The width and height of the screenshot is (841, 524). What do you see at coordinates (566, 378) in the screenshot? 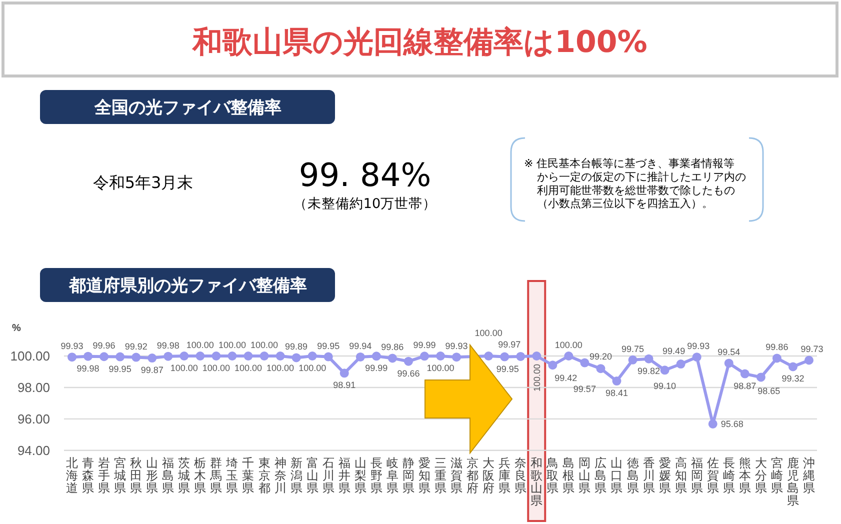
I see `data-label: 99.42` at bounding box center [566, 378].